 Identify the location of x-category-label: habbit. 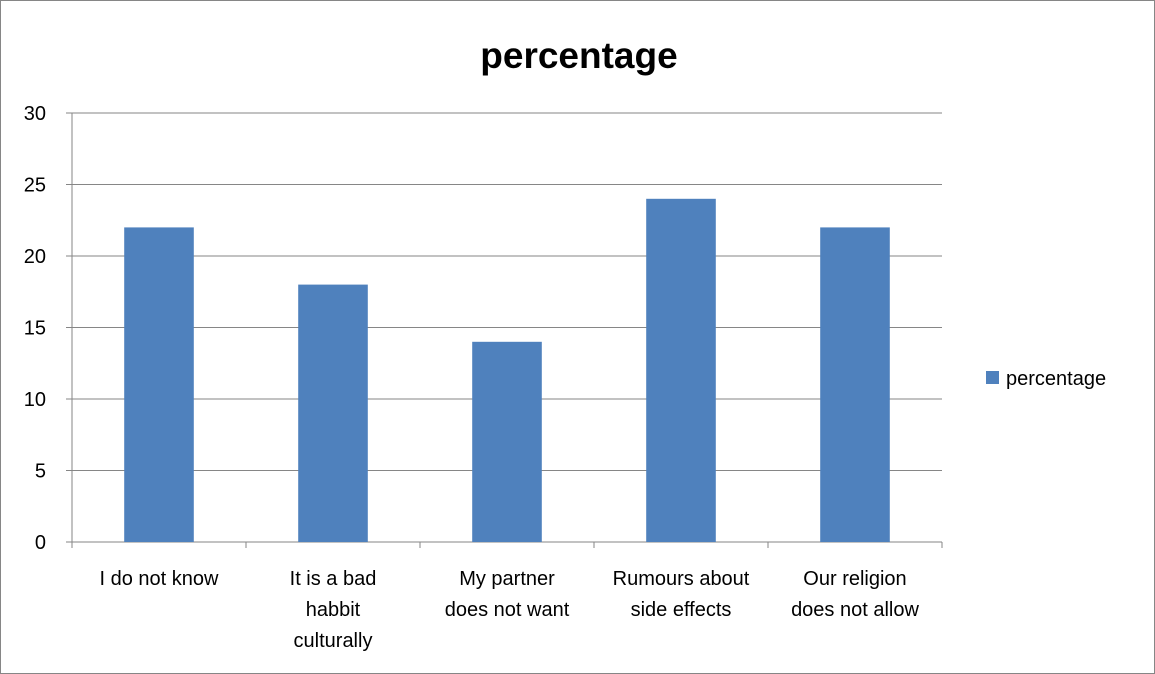
(333, 610).